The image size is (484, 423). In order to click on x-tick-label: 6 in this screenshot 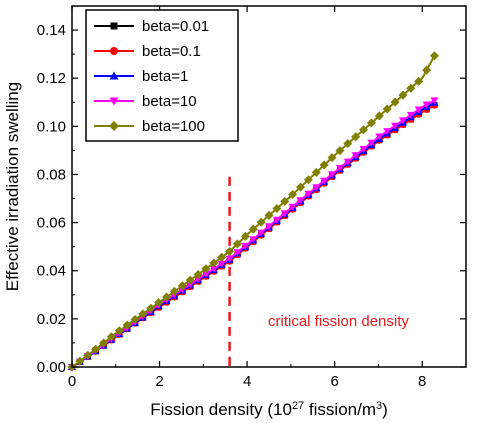, I will do `click(334, 381)`.